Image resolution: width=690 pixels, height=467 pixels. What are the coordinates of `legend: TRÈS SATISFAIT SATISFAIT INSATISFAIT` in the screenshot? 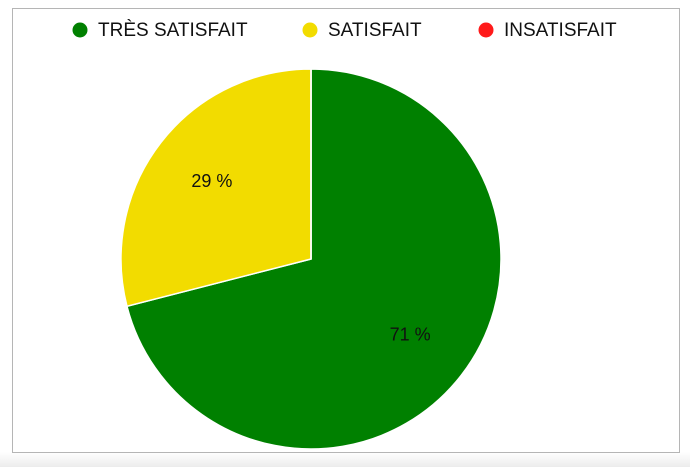 It's located at (344, 30).